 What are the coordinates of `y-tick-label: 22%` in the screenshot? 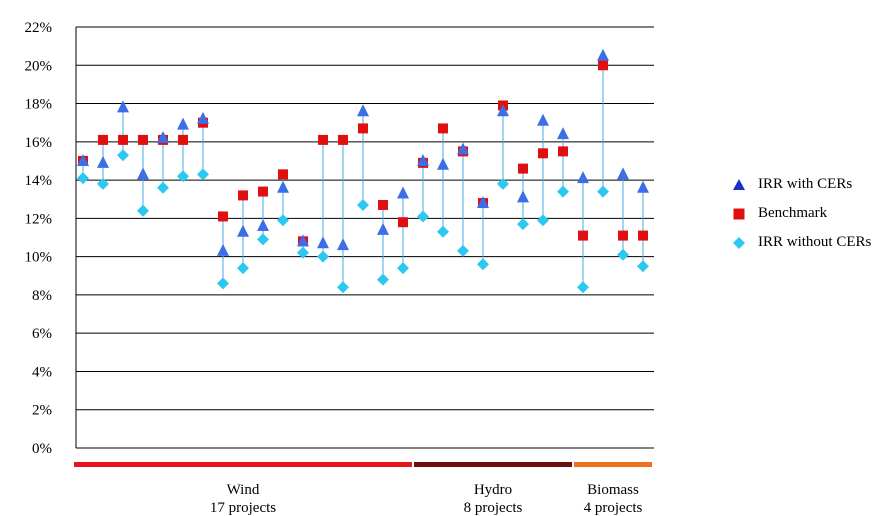 It's located at (39, 28).